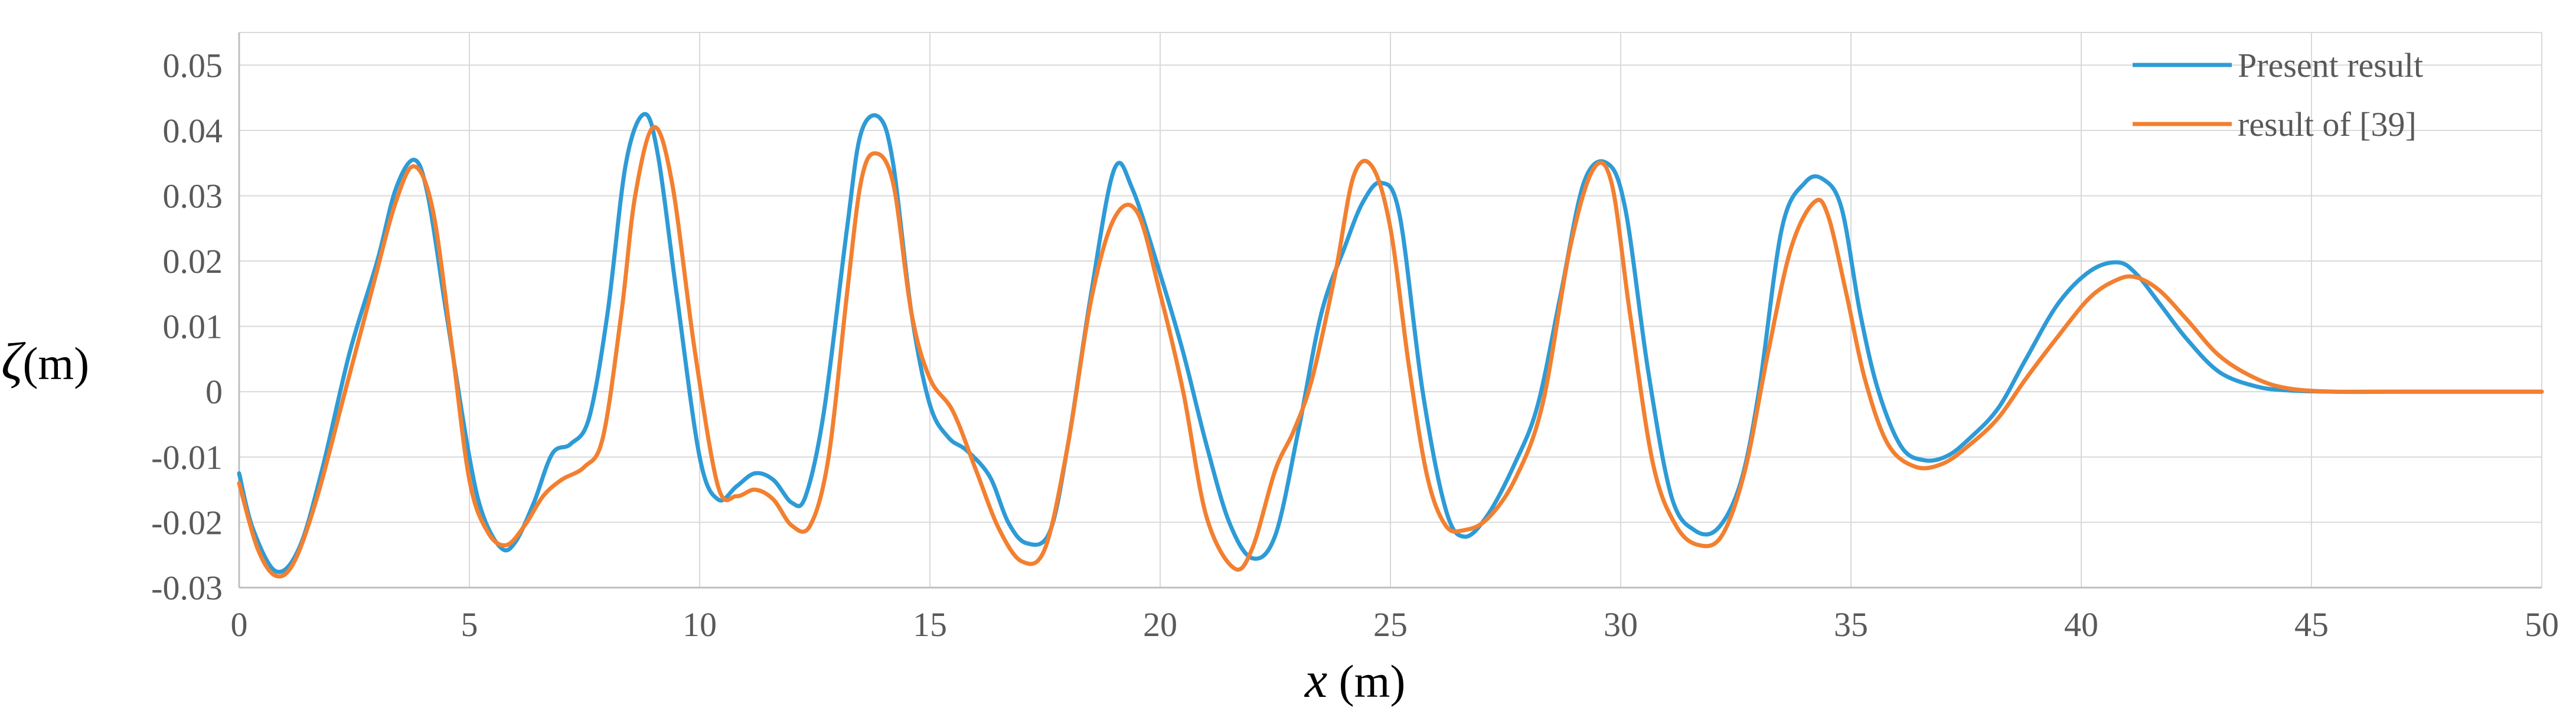  Describe the element at coordinates (1621, 624) in the screenshot. I see `x-tick-label: 30` at that location.